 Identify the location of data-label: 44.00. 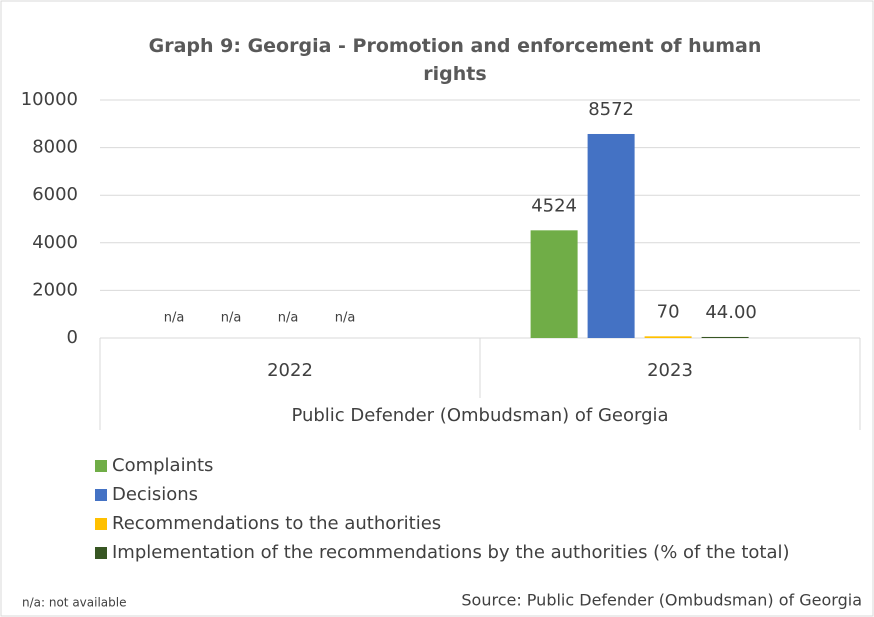
(731, 312).